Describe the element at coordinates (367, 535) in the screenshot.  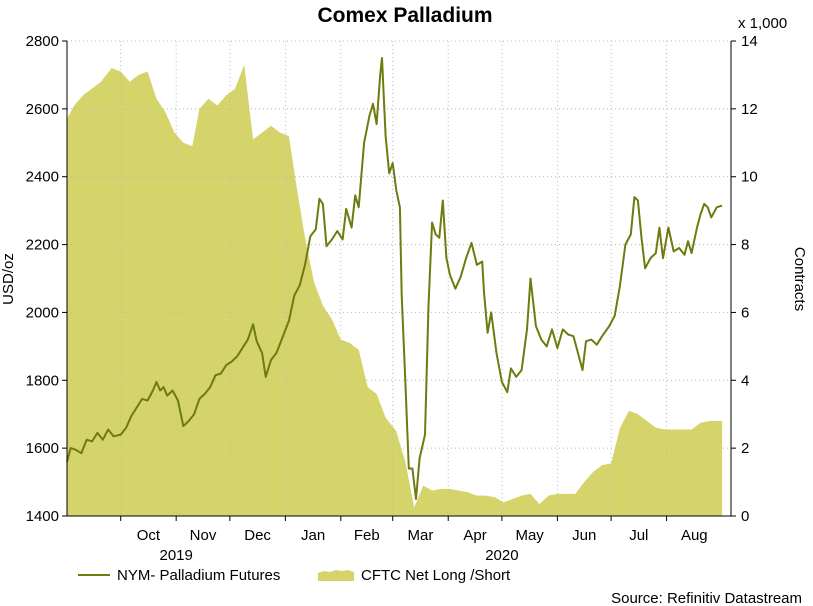
I see `x-tick-label: Feb` at that location.